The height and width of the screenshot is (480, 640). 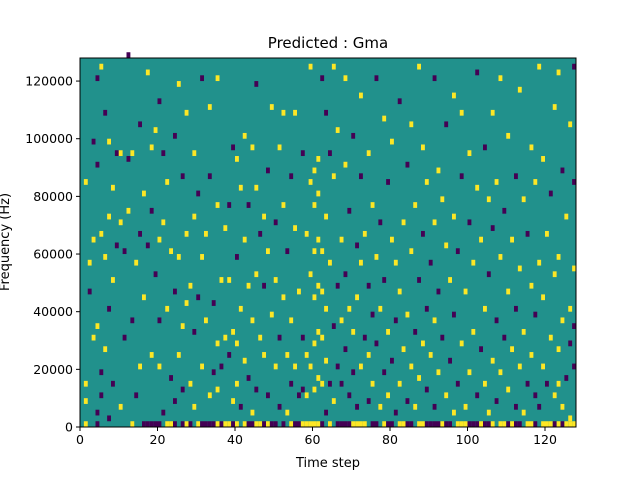 What do you see at coordinates (316, 437) in the screenshot?
I see `x-axis-ticks: 0 20 40 60 80 100 120` at bounding box center [316, 437].